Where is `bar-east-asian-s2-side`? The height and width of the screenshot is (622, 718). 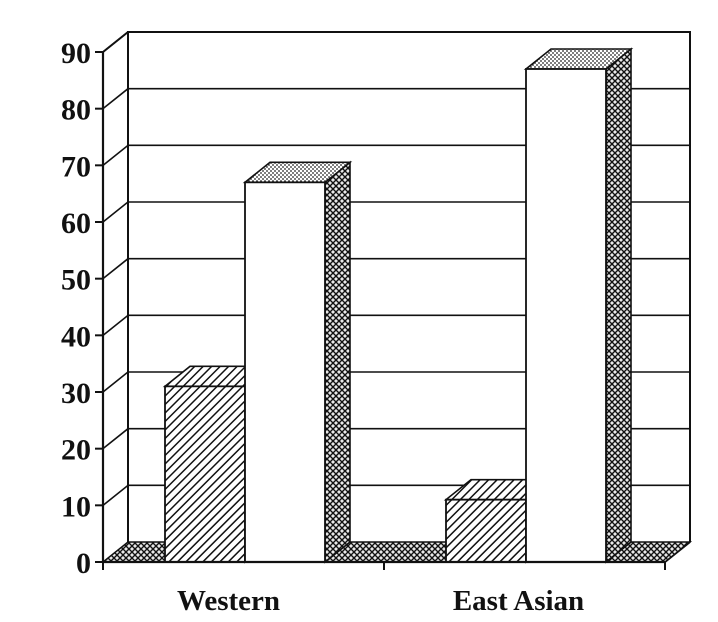 bar-east-asian-s2-side is located at coordinates (618, 305).